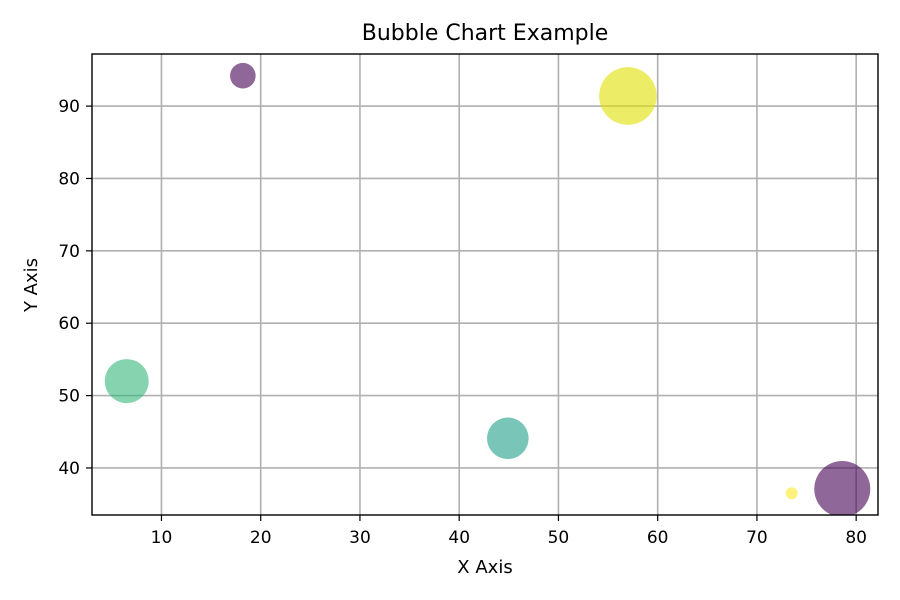 The width and height of the screenshot is (900, 600). I want to click on x-tick-label: 40, so click(459, 538).